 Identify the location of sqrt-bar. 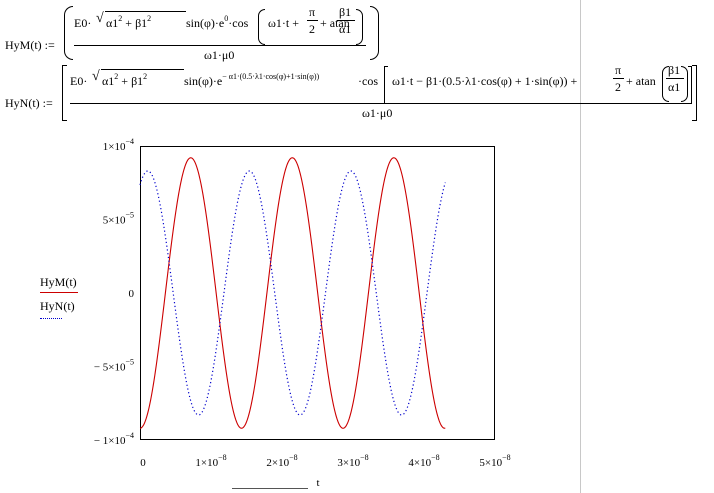
(145, 11).